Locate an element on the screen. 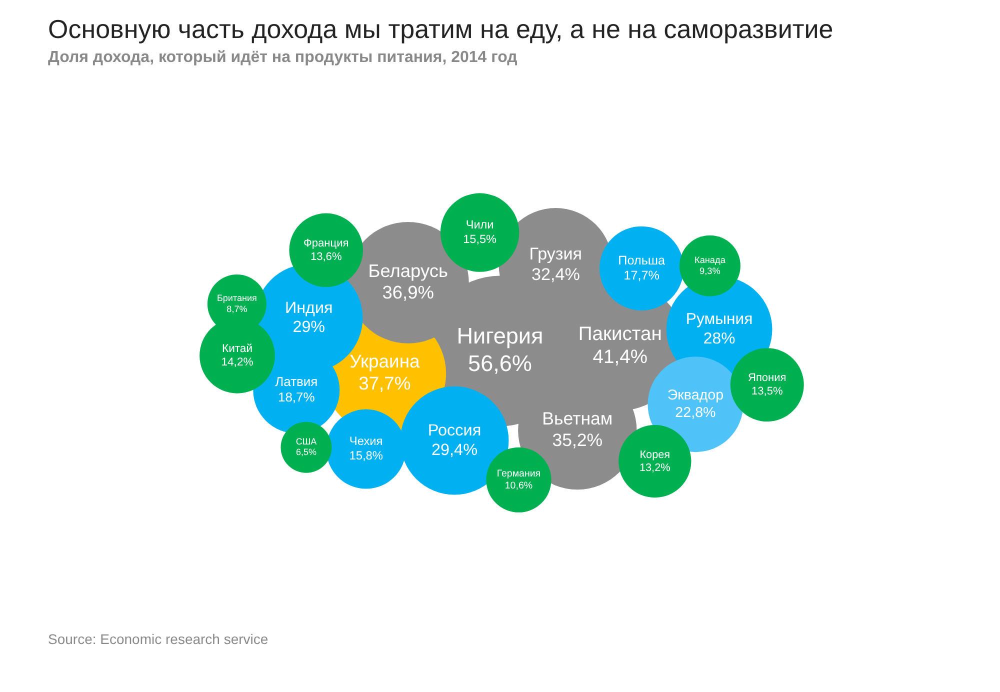  data-label: 29,4% is located at coordinates (454, 449).